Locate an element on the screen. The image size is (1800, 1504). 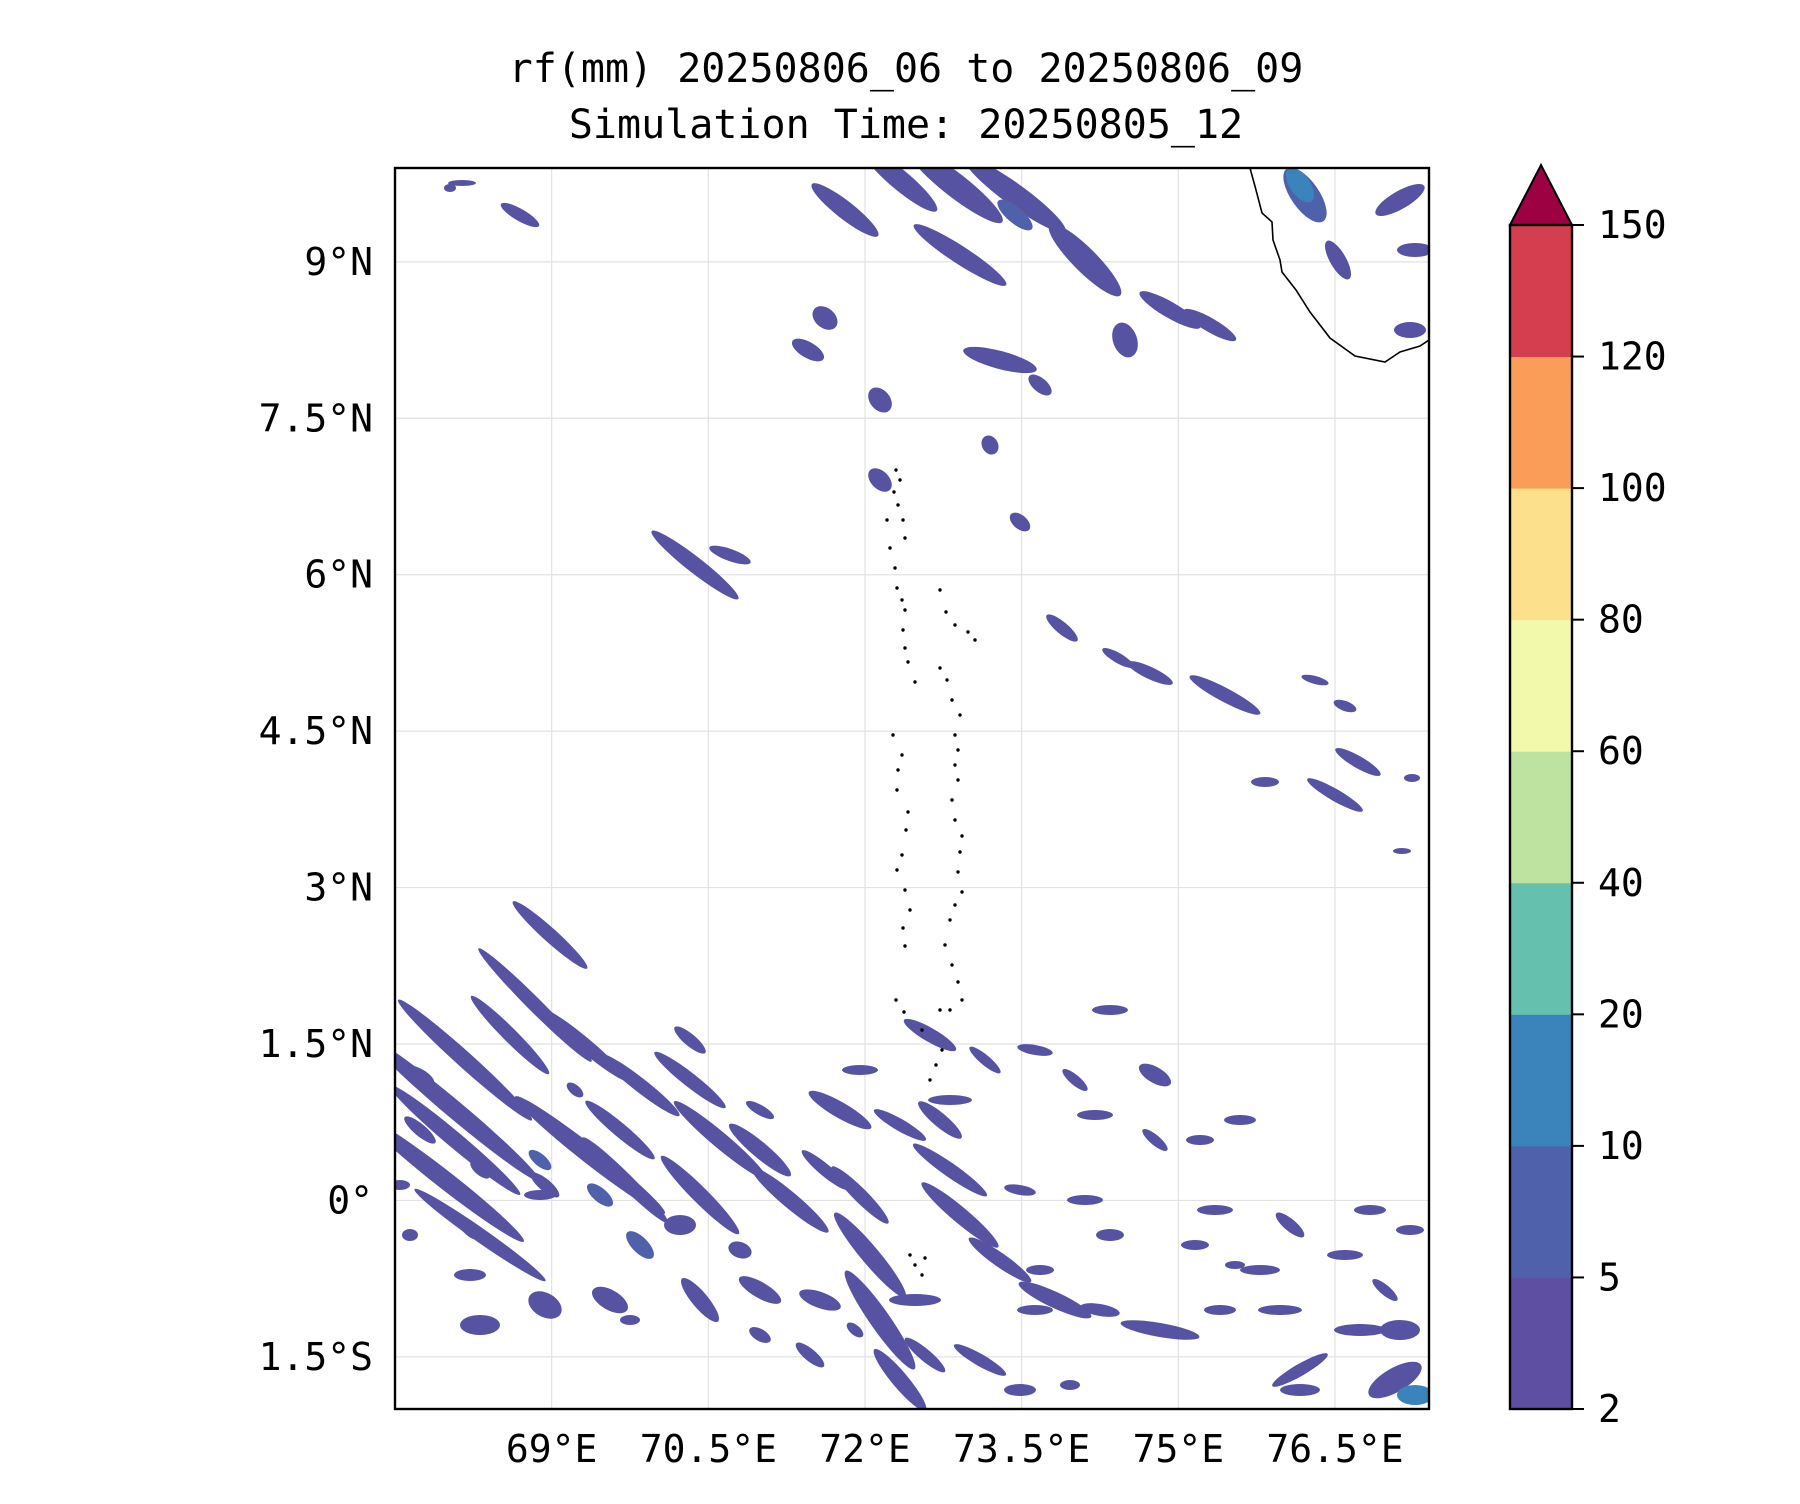
colorbar-label-0: 2 is located at coordinates (1609, 1409).